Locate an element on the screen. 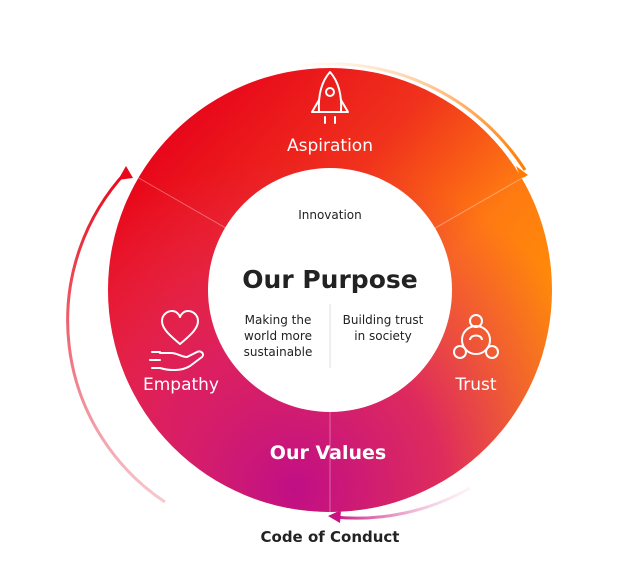 This screenshot has height=569, width=620. aspiration-label: Aspiration is located at coordinates (330, 146).